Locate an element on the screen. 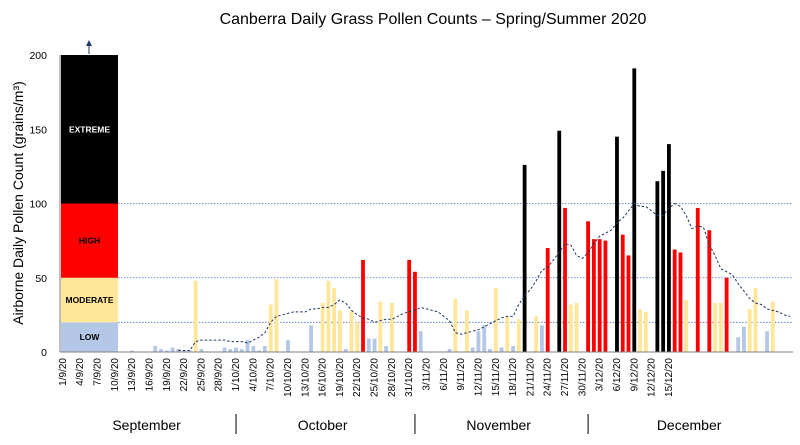  y-axis-label: Airborne Daily Pollen Count (grains/m³) is located at coordinates (18, 203).